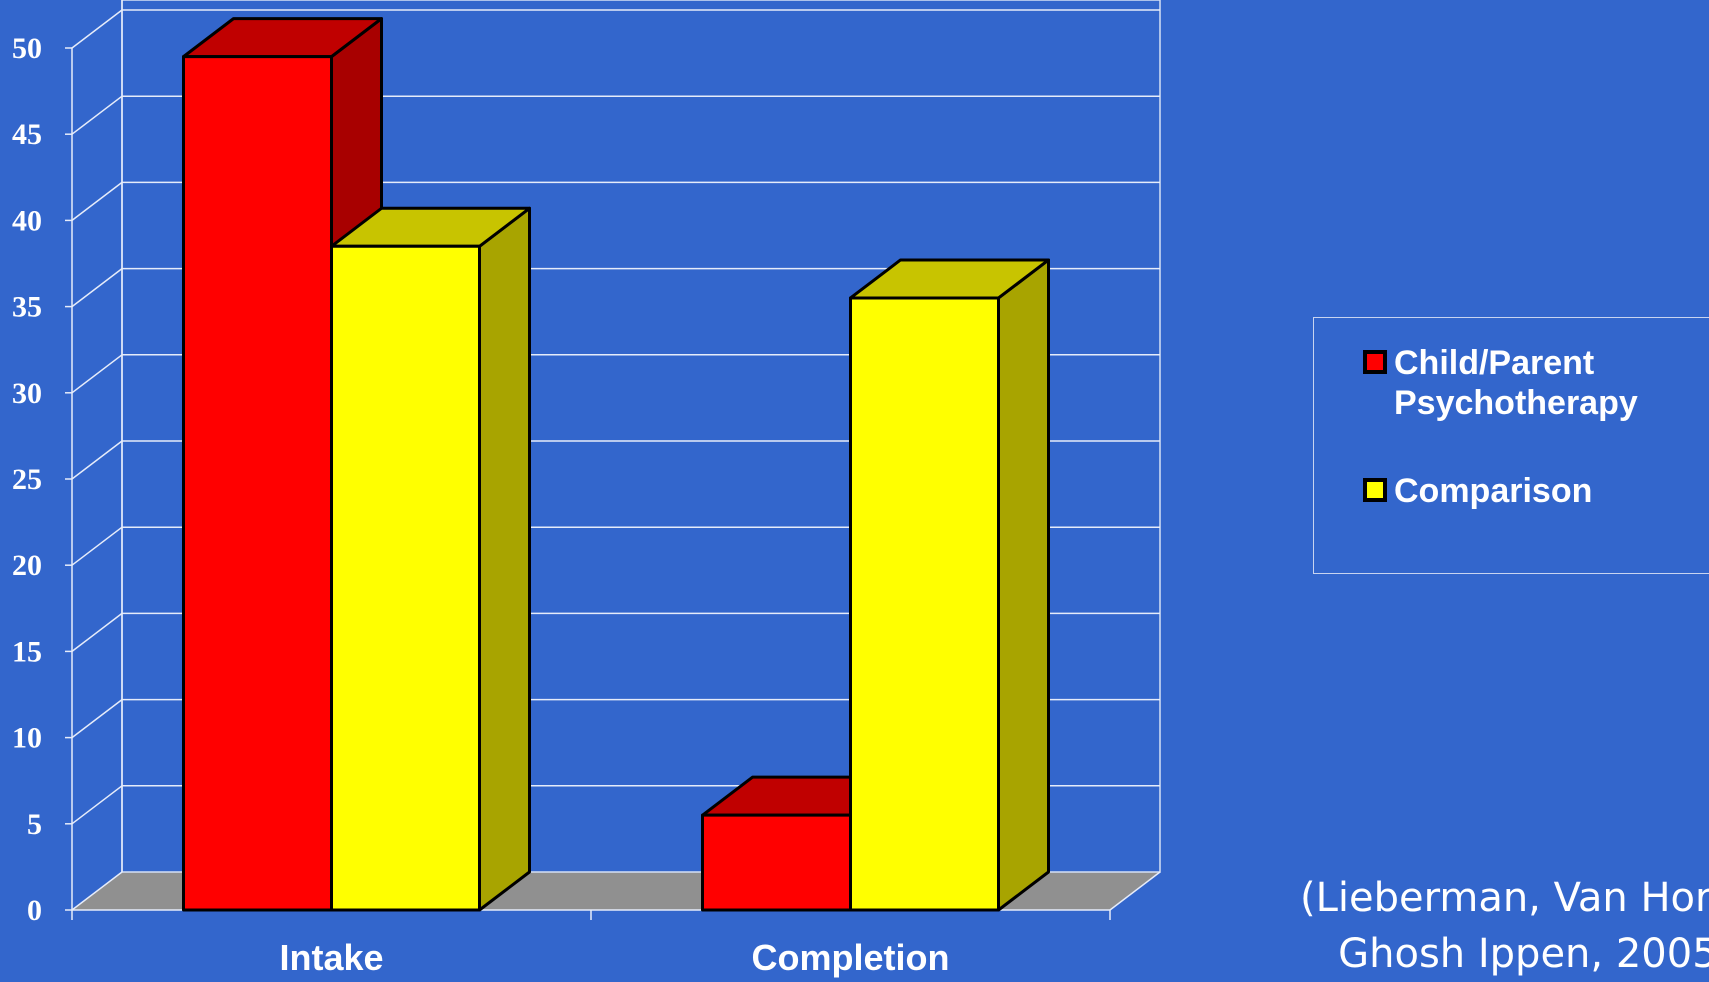 The image size is (1709, 982). What do you see at coordinates (27, 738) in the screenshot?
I see `y-tick-label: 10` at bounding box center [27, 738].